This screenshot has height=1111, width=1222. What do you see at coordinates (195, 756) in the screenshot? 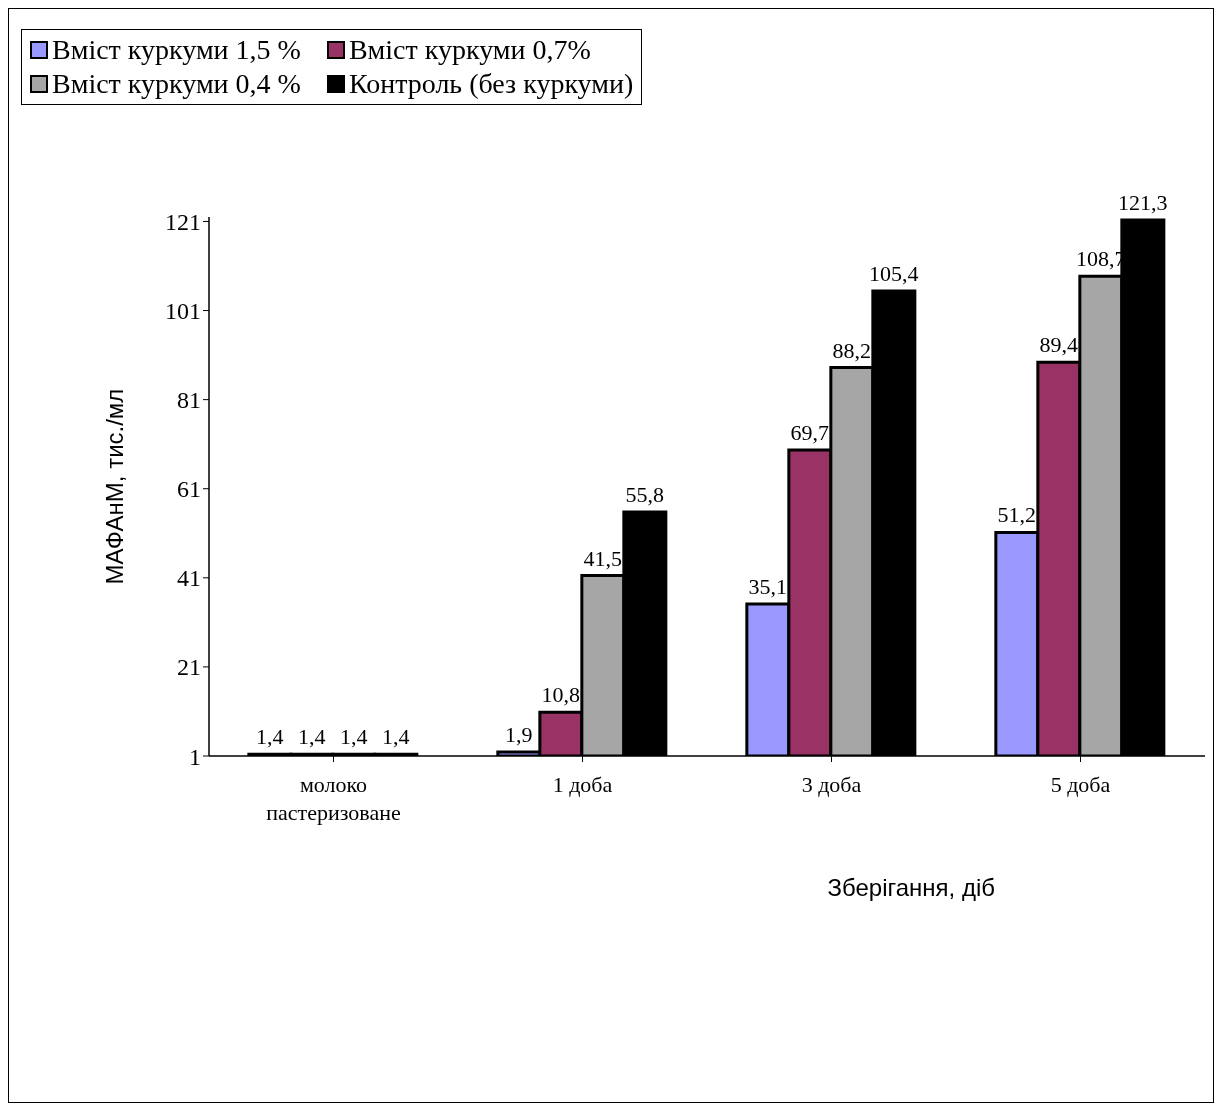
I see `y-tick-label: 1` at bounding box center [195, 756].